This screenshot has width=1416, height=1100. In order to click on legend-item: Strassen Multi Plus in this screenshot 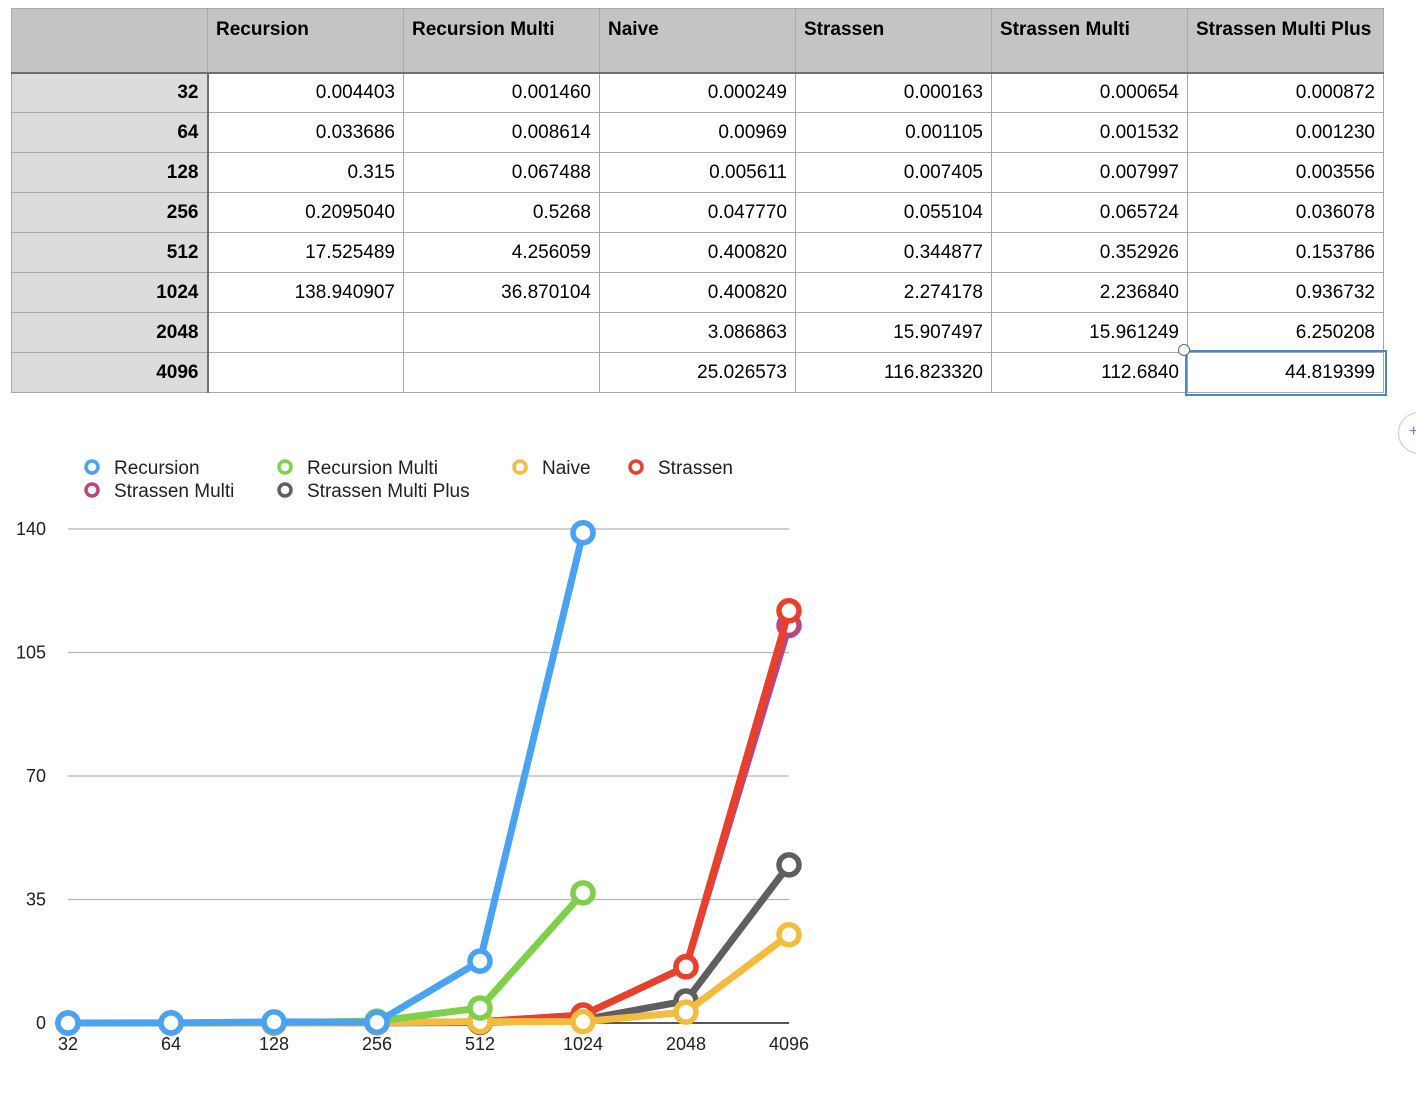, I will do `click(373, 491)`.